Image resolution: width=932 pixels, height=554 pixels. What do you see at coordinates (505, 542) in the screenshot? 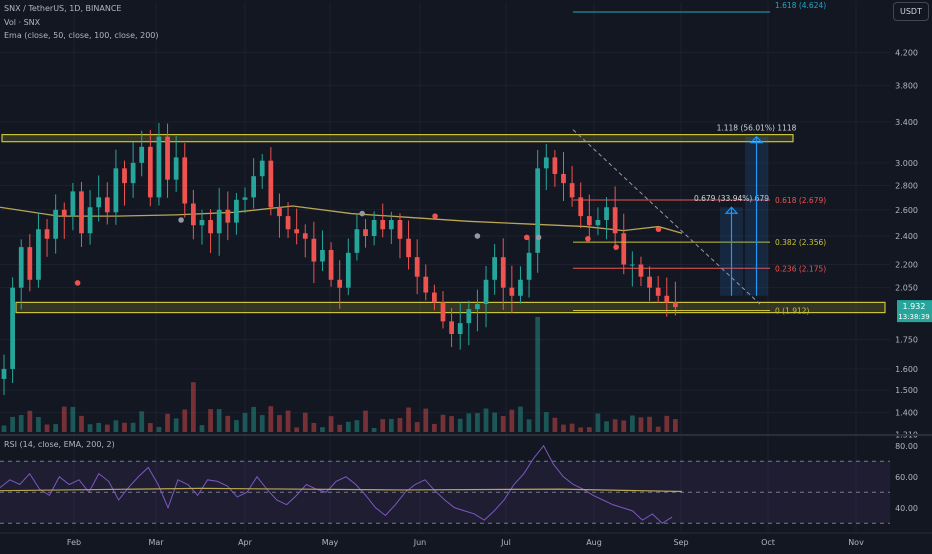
I see `time-axis-tick-label: Jul` at bounding box center [505, 542].